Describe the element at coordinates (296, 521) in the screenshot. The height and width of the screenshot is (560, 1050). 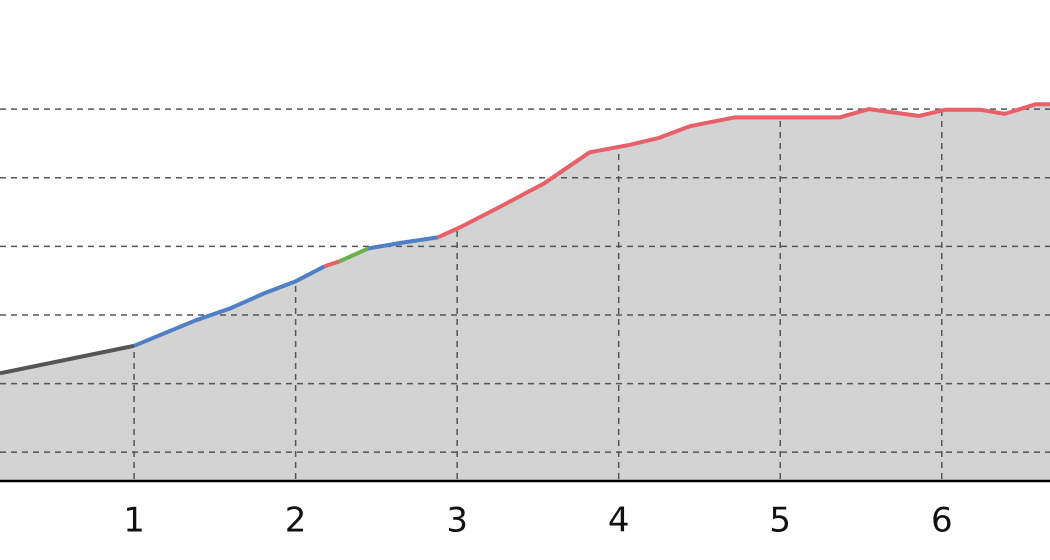
I see `x-tick-label: 2` at that location.